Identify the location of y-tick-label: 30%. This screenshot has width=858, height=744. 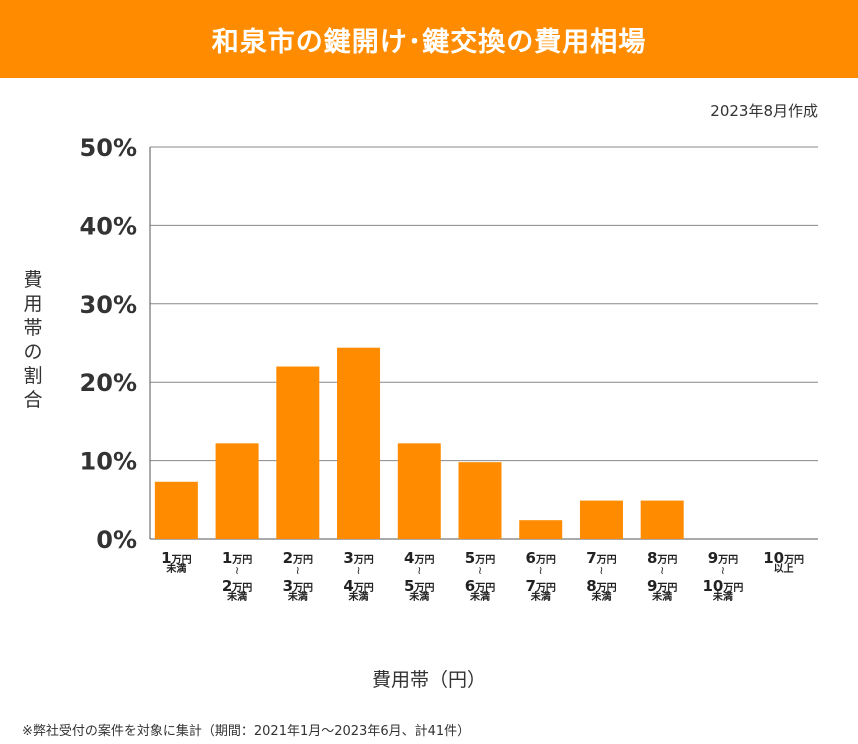
(108, 305).